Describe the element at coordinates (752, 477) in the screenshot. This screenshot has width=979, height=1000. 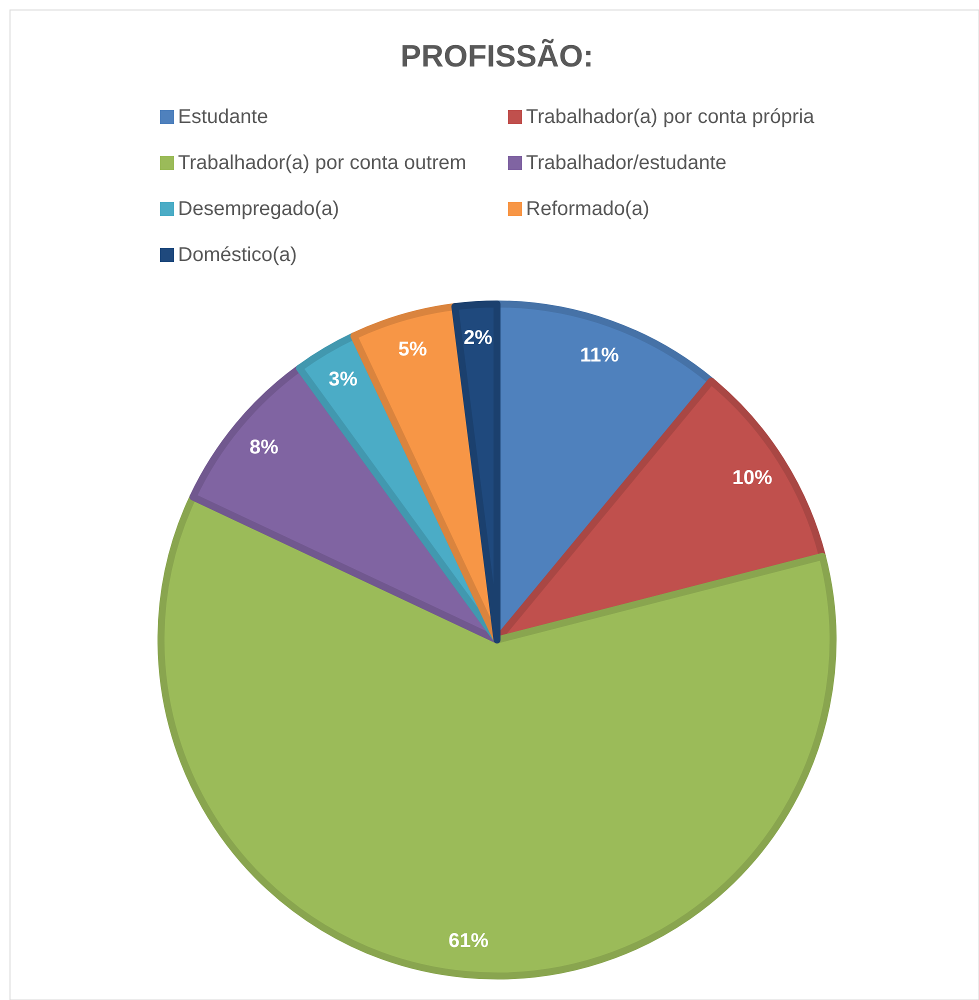
I see `data-label: 10%` at that location.